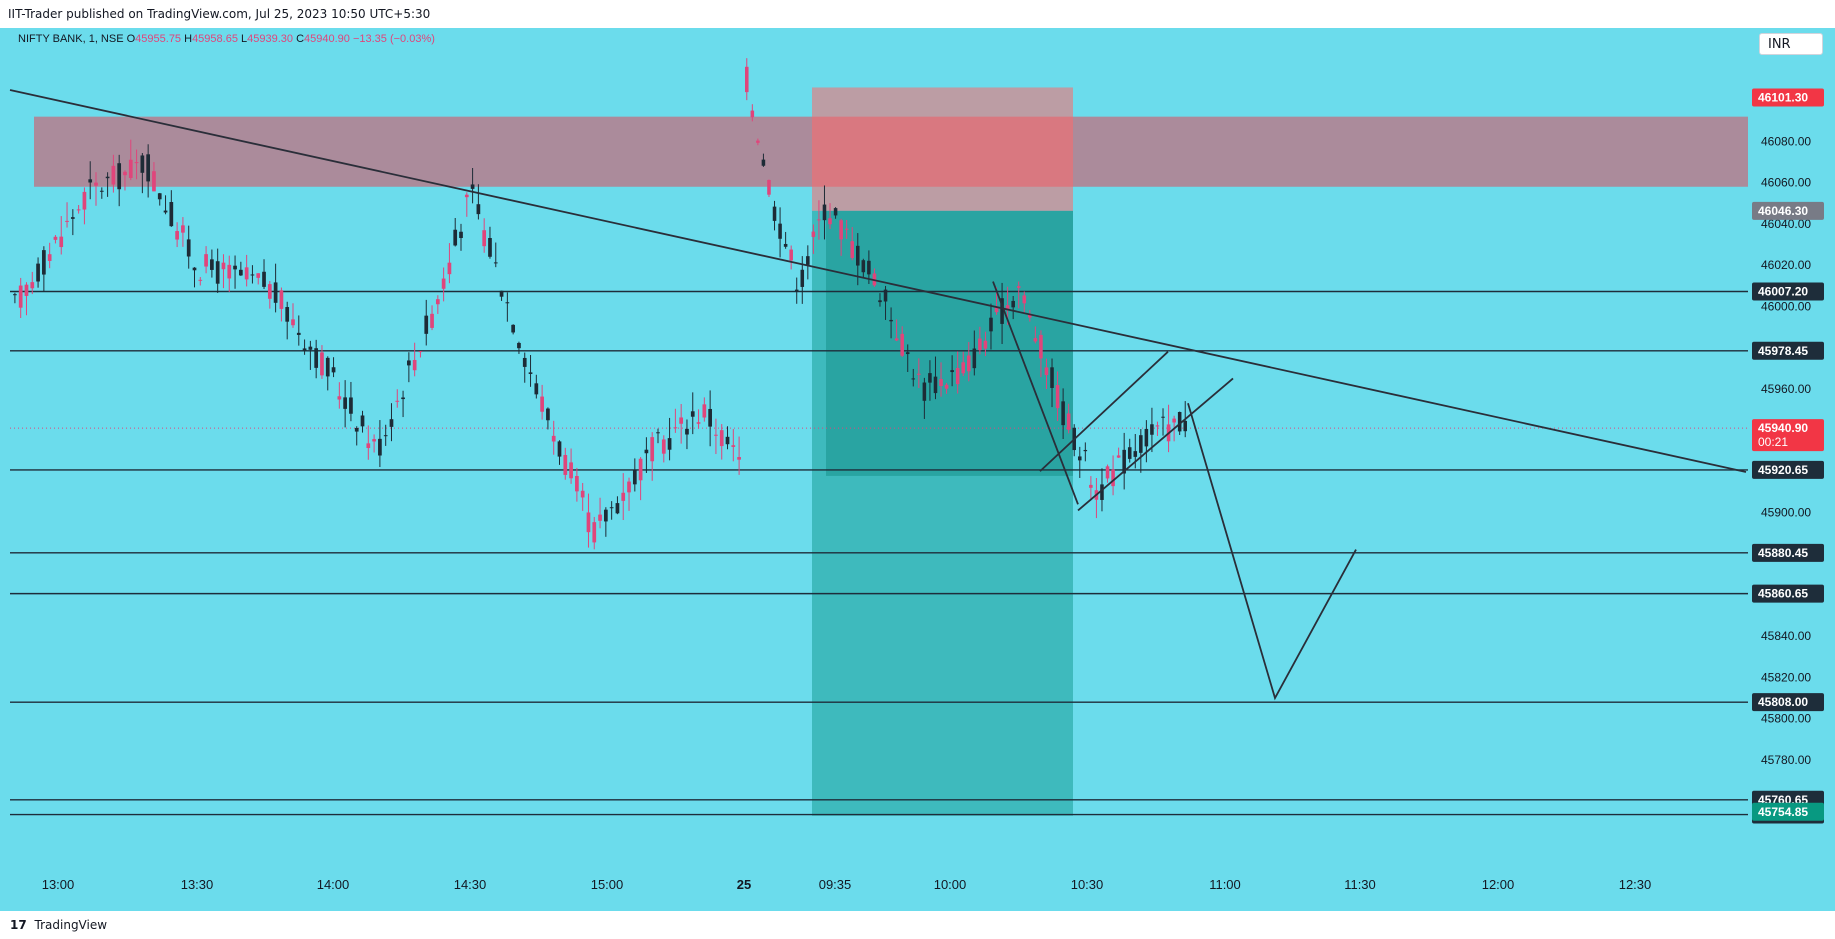 This screenshot has height=939, width=1835. Describe the element at coordinates (1786, 719) in the screenshot. I see `price-tick-label: 45800.00` at that location.